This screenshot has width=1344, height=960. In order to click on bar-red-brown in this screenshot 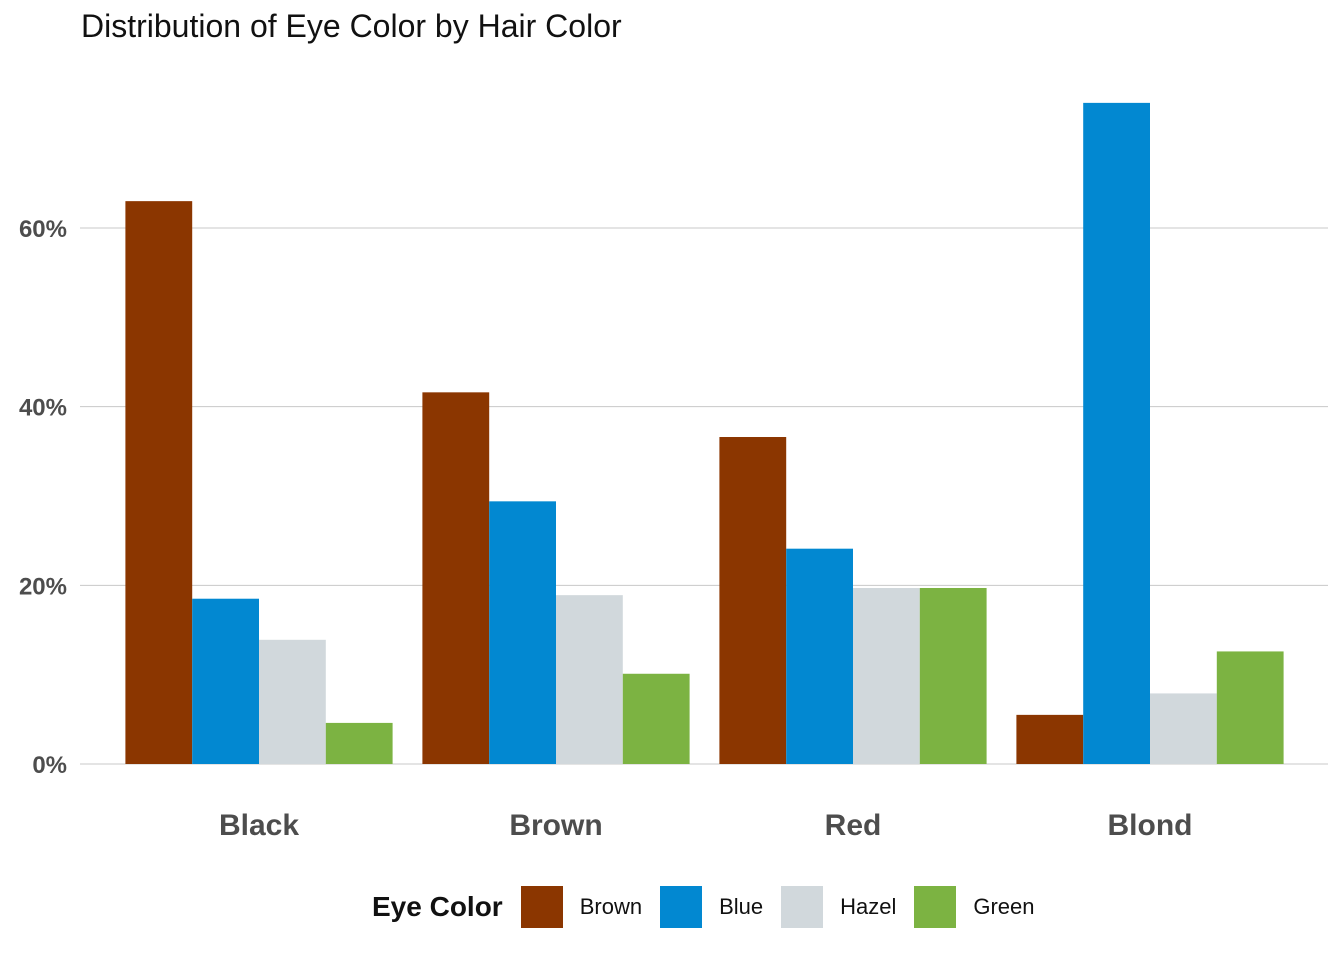, I will do `click(753, 600)`.